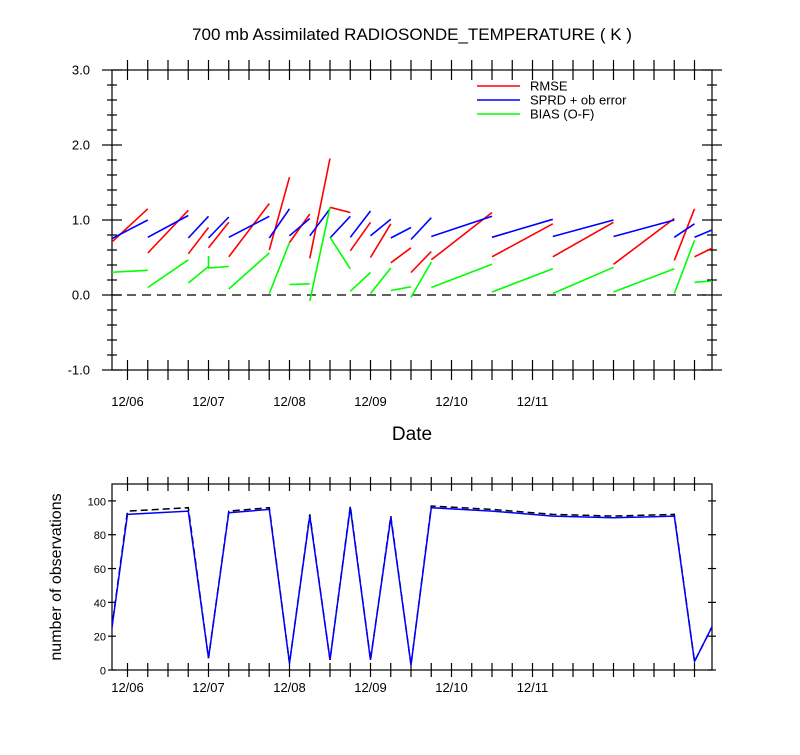 The height and width of the screenshot is (755, 800). What do you see at coordinates (81, 70) in the screenshot?
I see `y-tick-label: 3.0` at bounding box center [81, 70].